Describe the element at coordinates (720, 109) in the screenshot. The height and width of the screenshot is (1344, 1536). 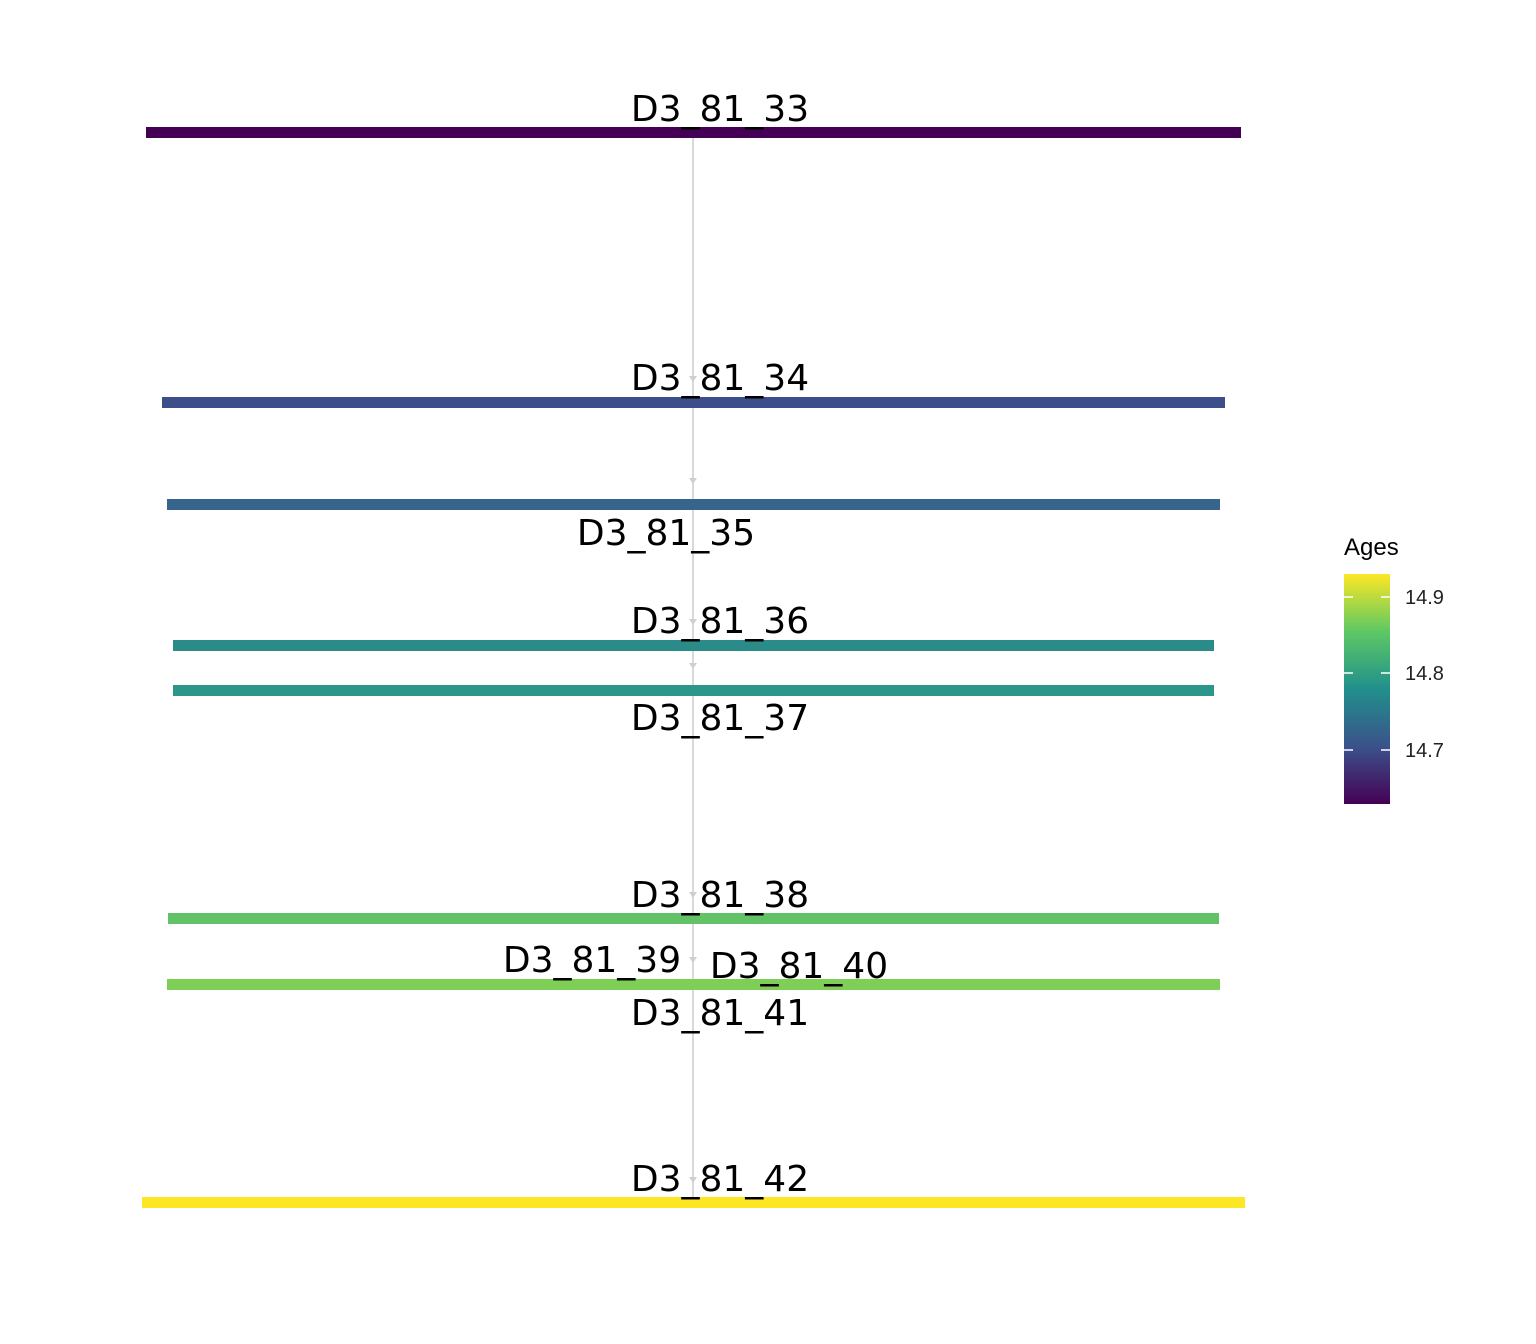
I see `node-label: D3_81_33` at that location.